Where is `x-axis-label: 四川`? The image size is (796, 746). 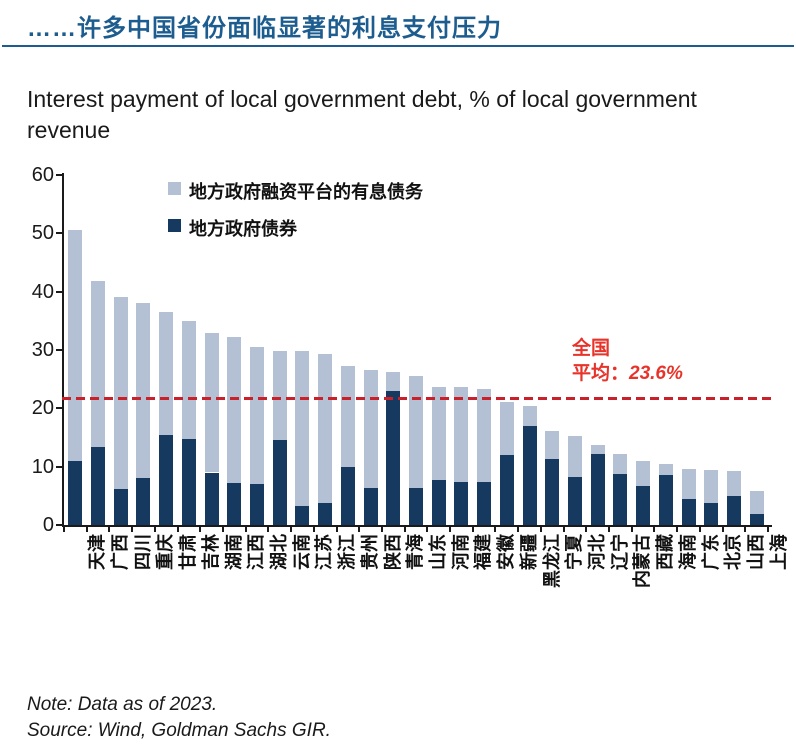 x-axis-label: 四川 is located at coordinates (142, 552).